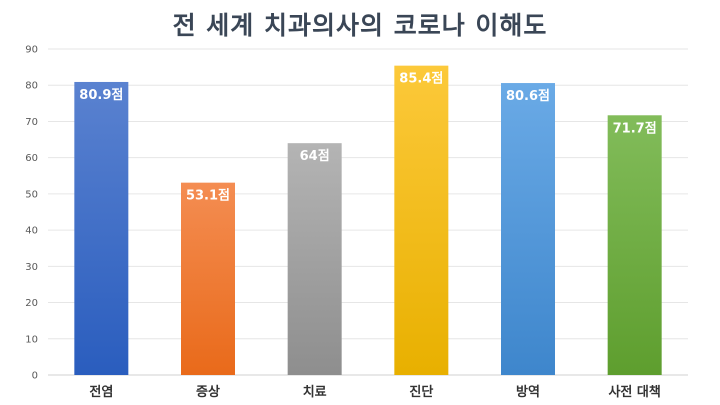  What do you see at coordinates (635, 128) in the screenshot?
I see `data-label: 71.7점` at bounding box center [635, 128].